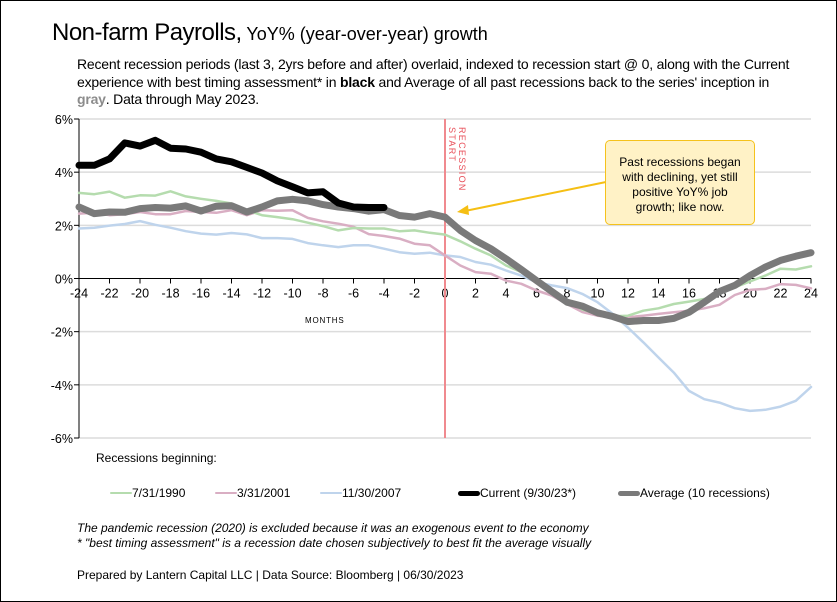 The height and width of the screenshot is (602, 837). Describe the element at coordinates (64, 226) in the screenshot. I see `y-tick-label: 2%` at that location.